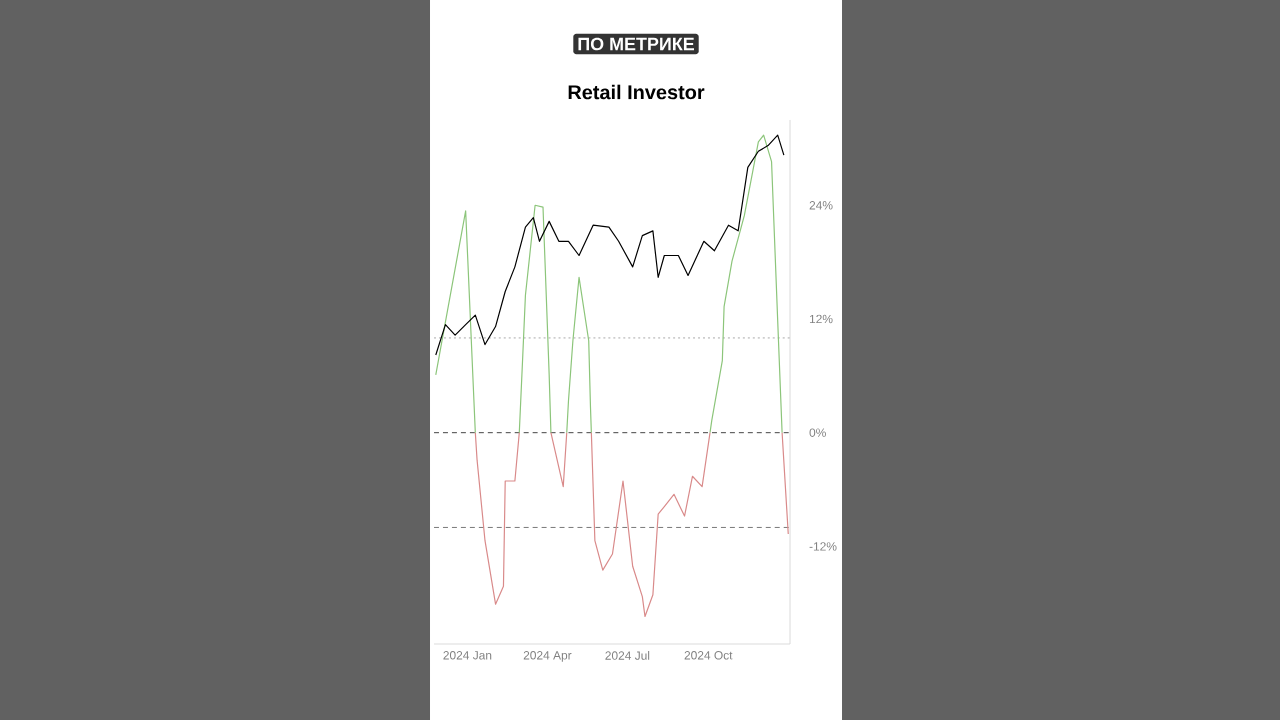 The width and height of the screenshot is (1280, 720). I want to click on line-series, so click(610, 245).